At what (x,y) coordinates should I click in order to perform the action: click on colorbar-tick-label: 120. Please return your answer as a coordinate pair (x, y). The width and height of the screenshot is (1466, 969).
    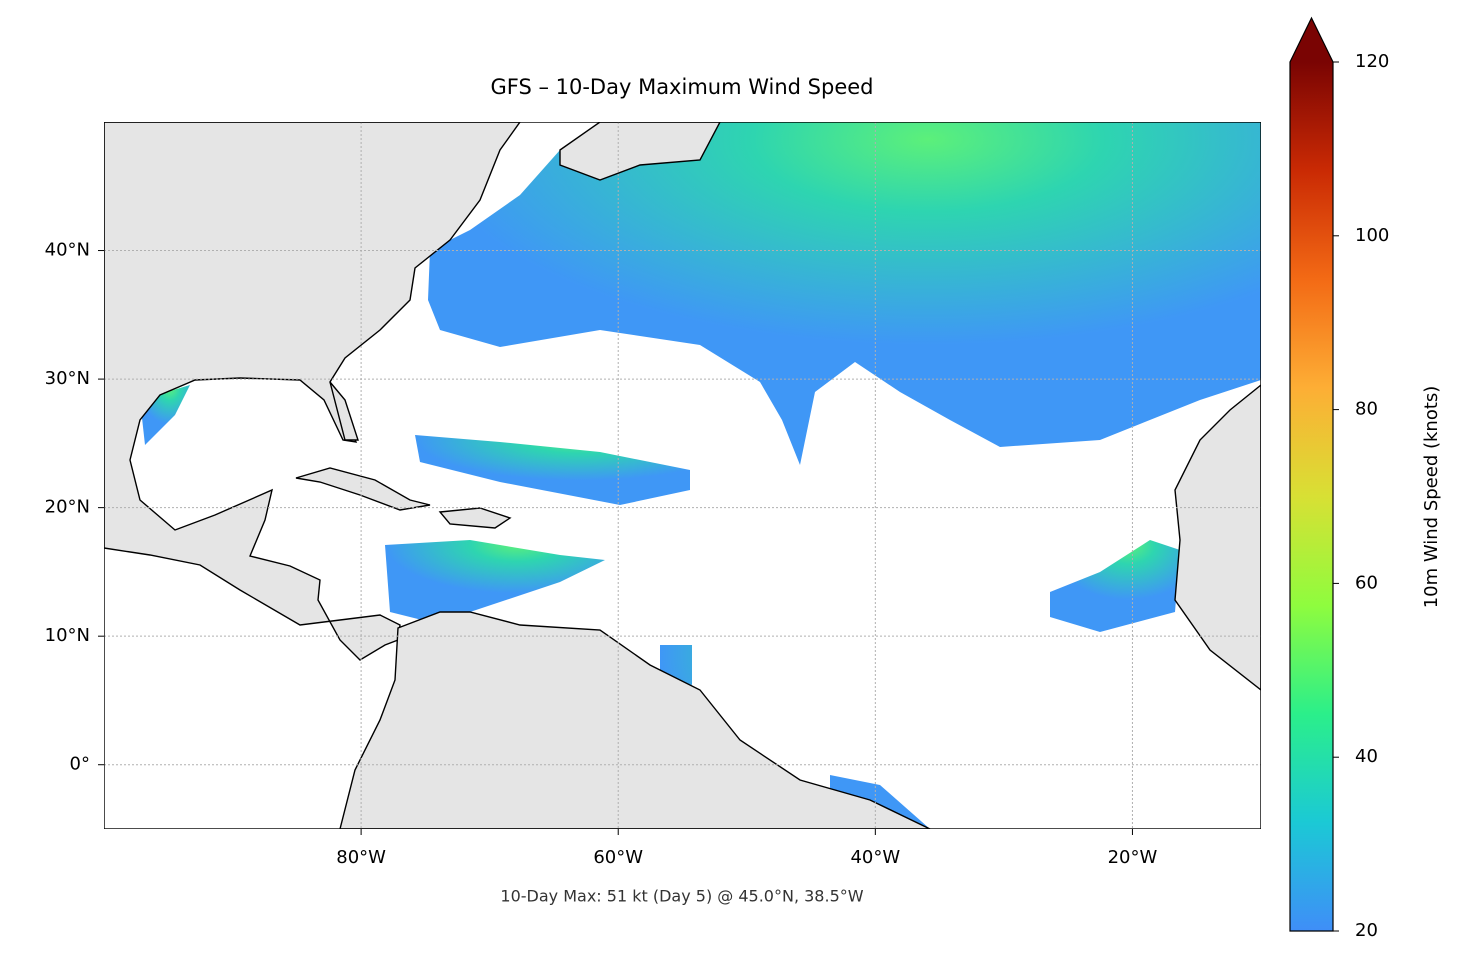
    Looking at the image, I should click on (1372, 61).